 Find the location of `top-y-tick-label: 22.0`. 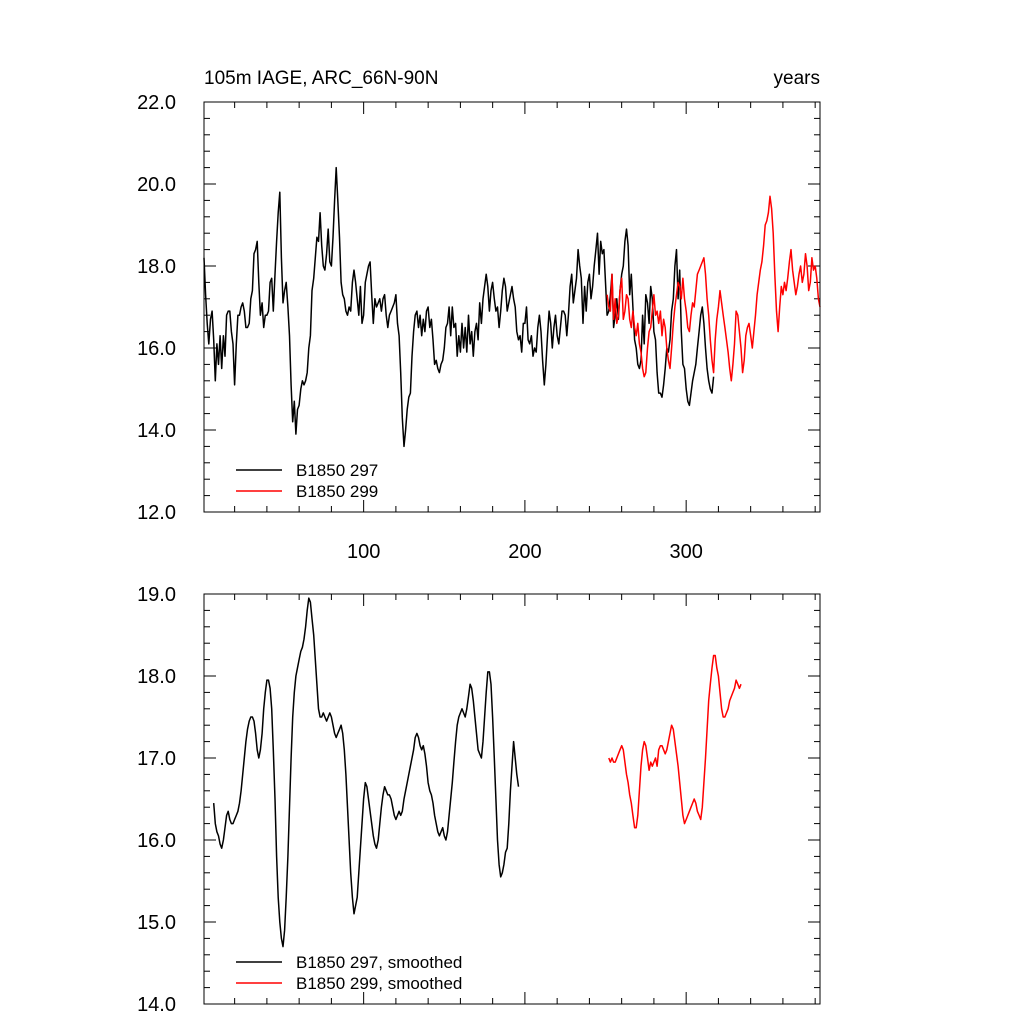

top-y-tick-label: 22.0 is located at coordinates (156, 103).